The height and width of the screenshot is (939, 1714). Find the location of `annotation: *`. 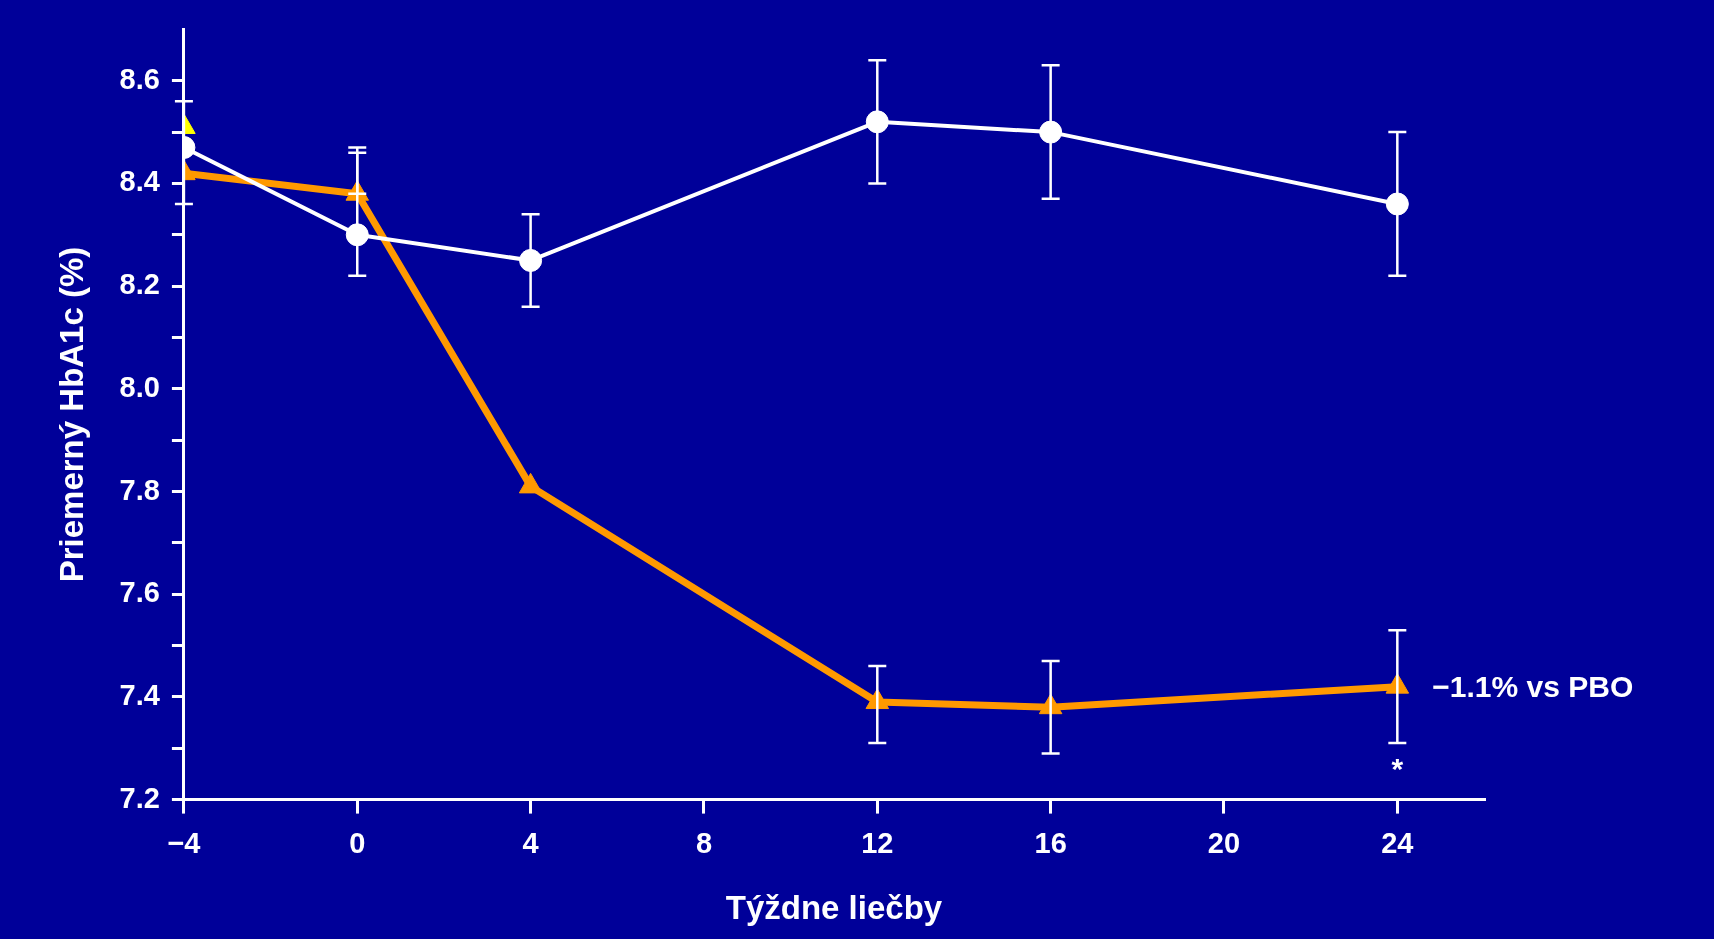

annotation: * is located at coordinates (1397, 768).